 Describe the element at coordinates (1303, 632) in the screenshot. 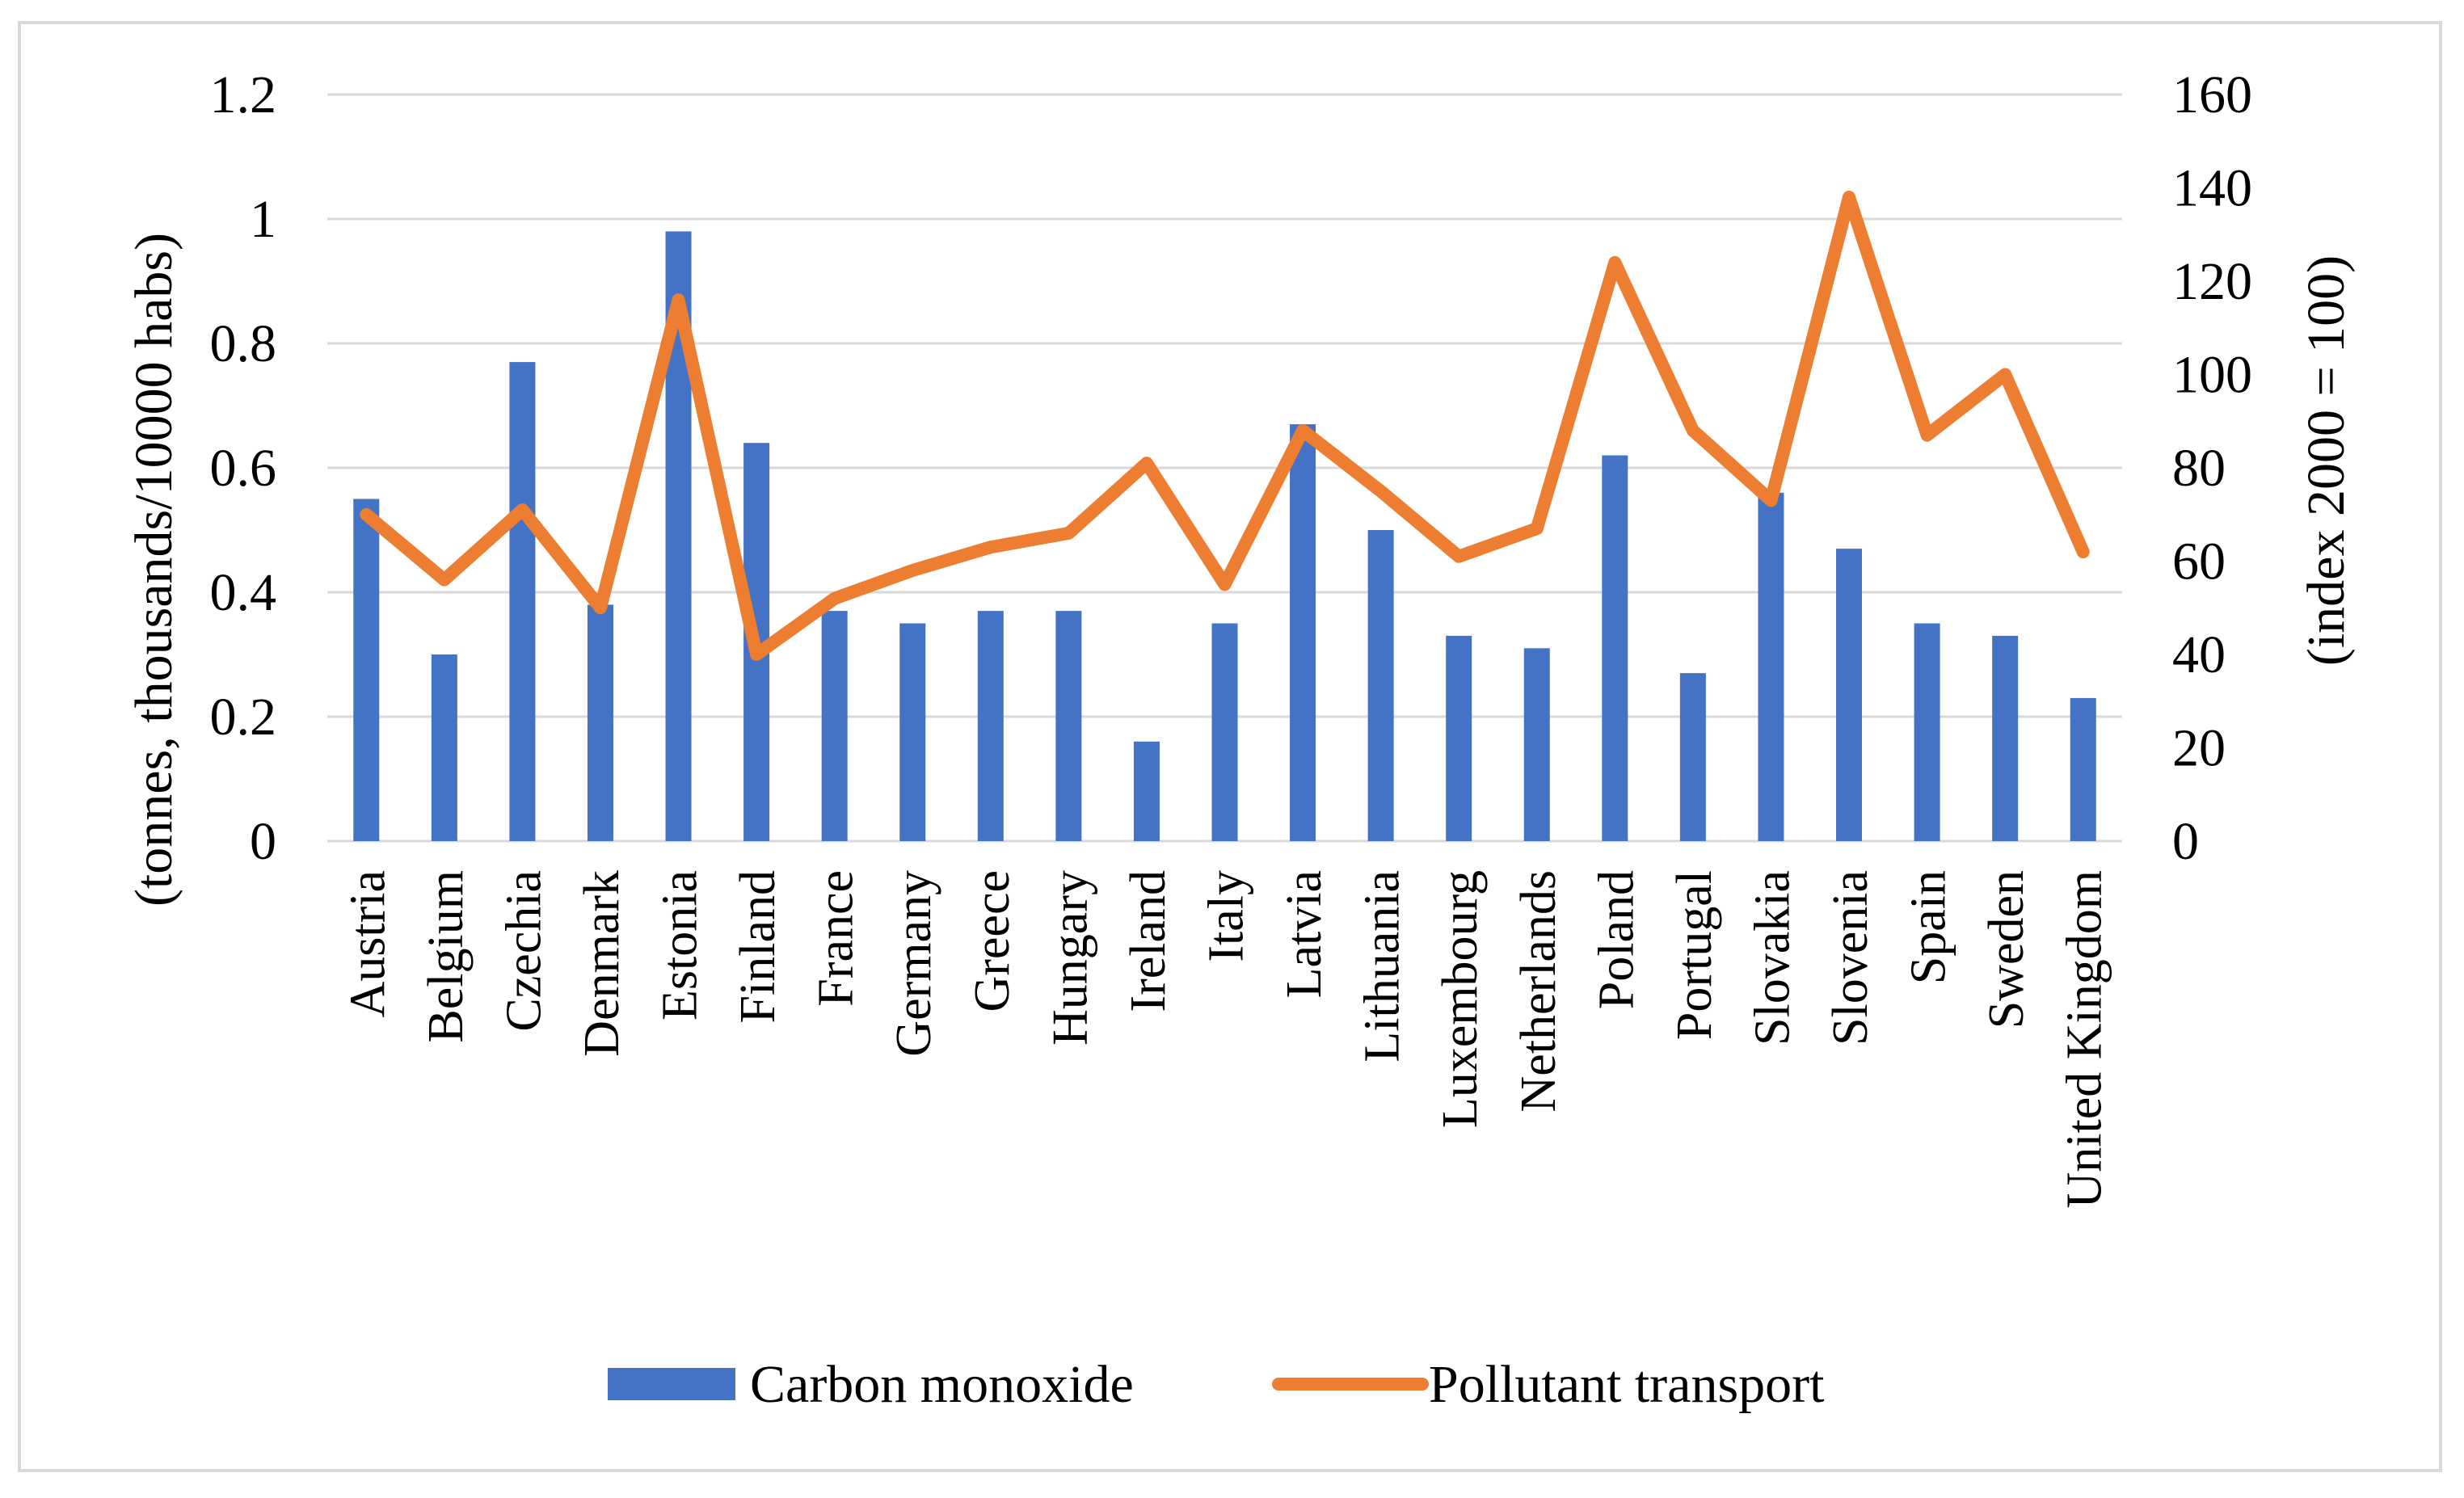

I see `bar-latvia` at that location.